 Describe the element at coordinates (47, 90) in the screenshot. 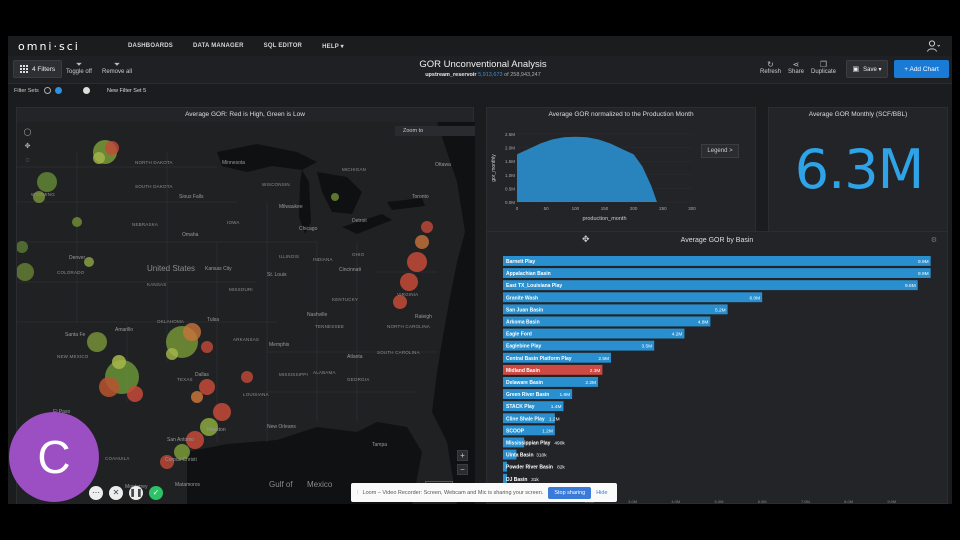

I see `filter-set-minus-icon` at that location.